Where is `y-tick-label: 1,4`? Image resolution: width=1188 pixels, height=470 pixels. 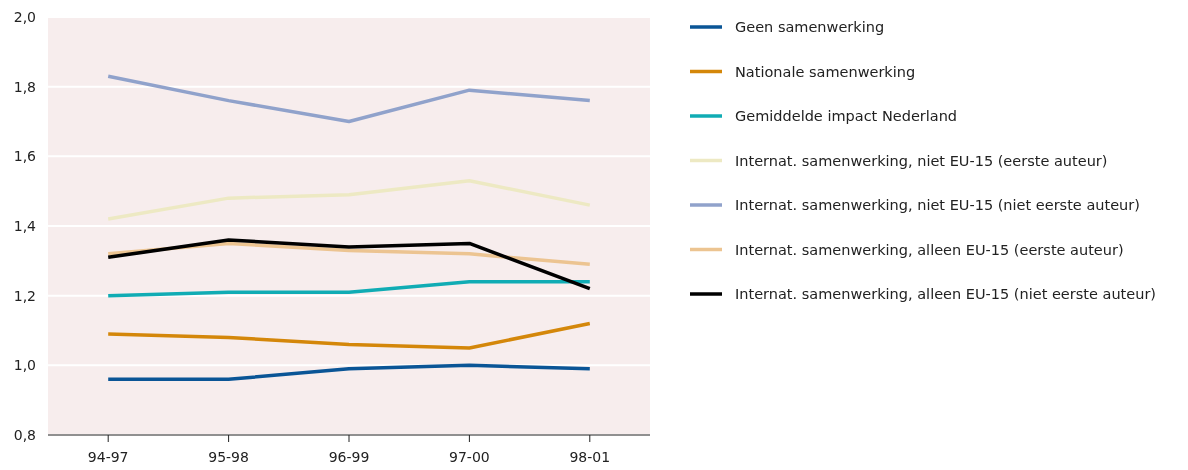
y-tick-label: 1,4 is located at coordinates (25, 225).